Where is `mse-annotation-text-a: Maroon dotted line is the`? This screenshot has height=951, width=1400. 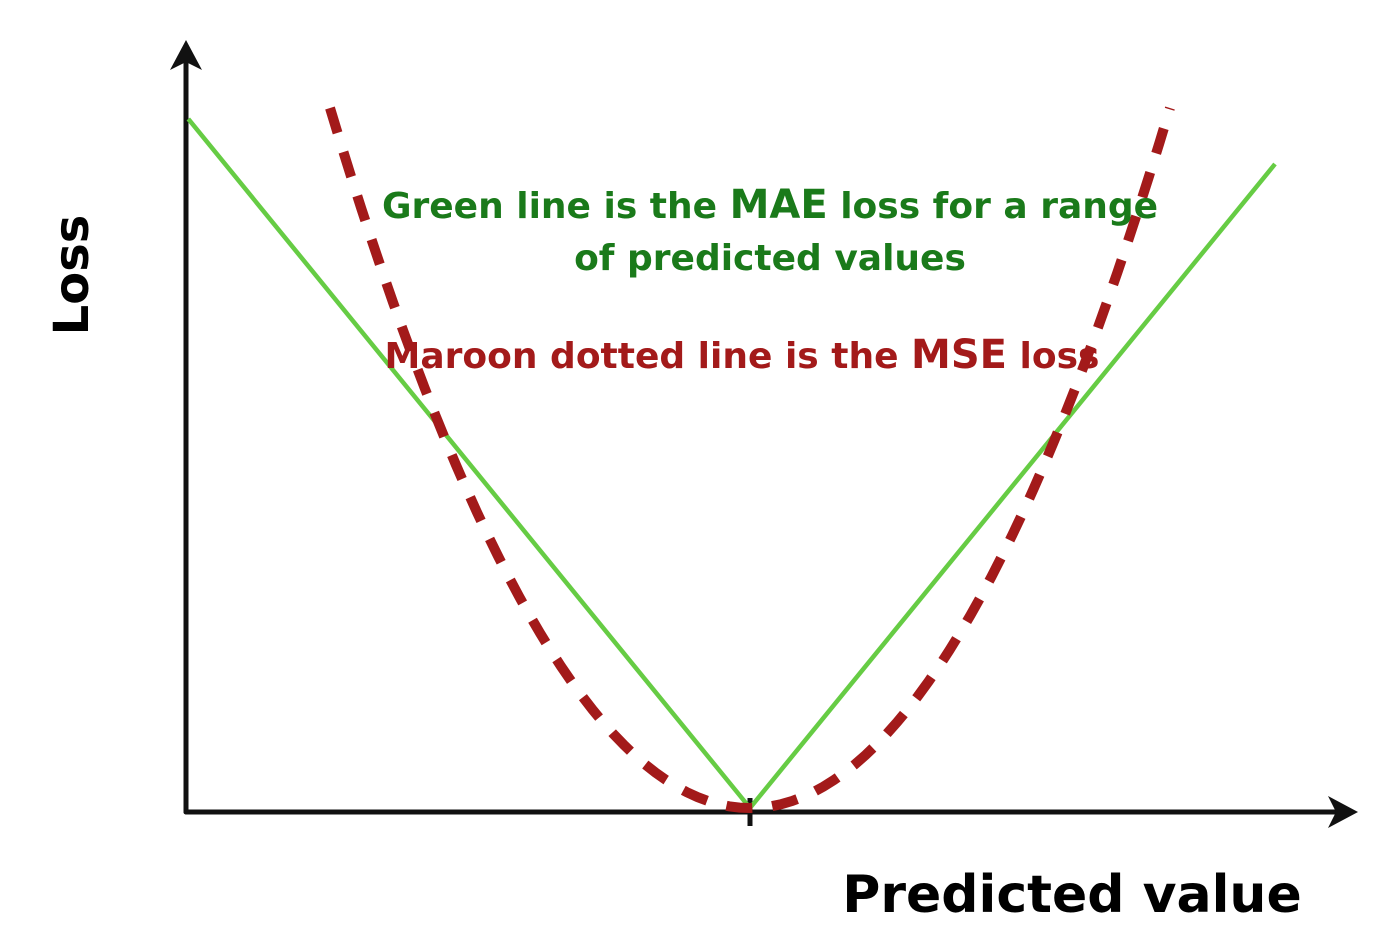
mse-annotation-text-a: Maroon dotted line is the is located at coordinates (648, 356).